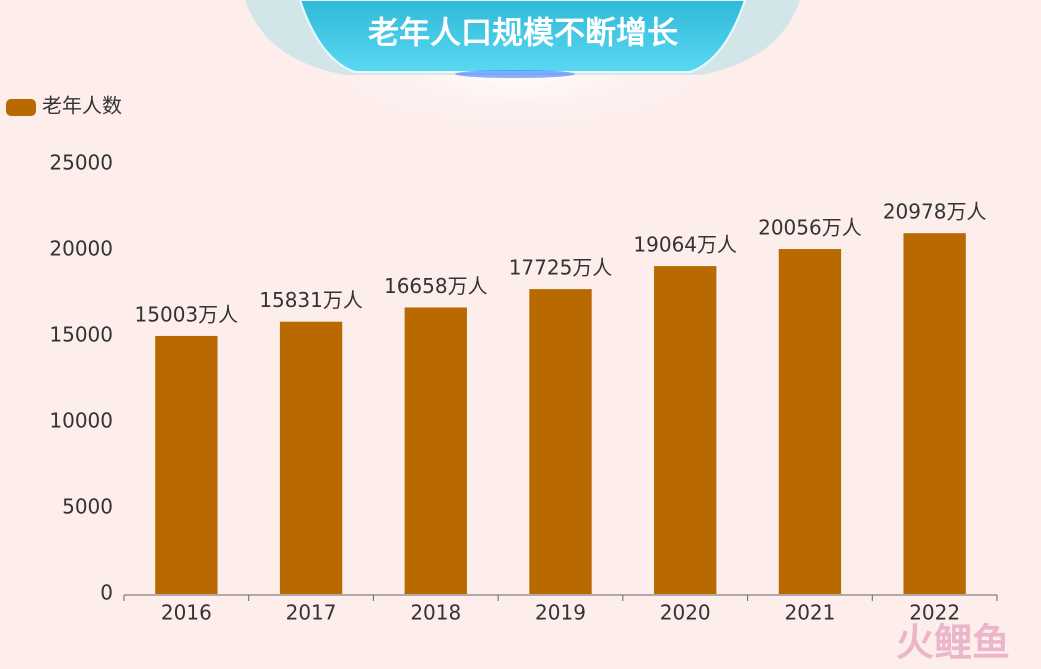  Describe the element at coordinates (435, 613) in the screenshot. I see `x-tick-label: 2018` at that location.